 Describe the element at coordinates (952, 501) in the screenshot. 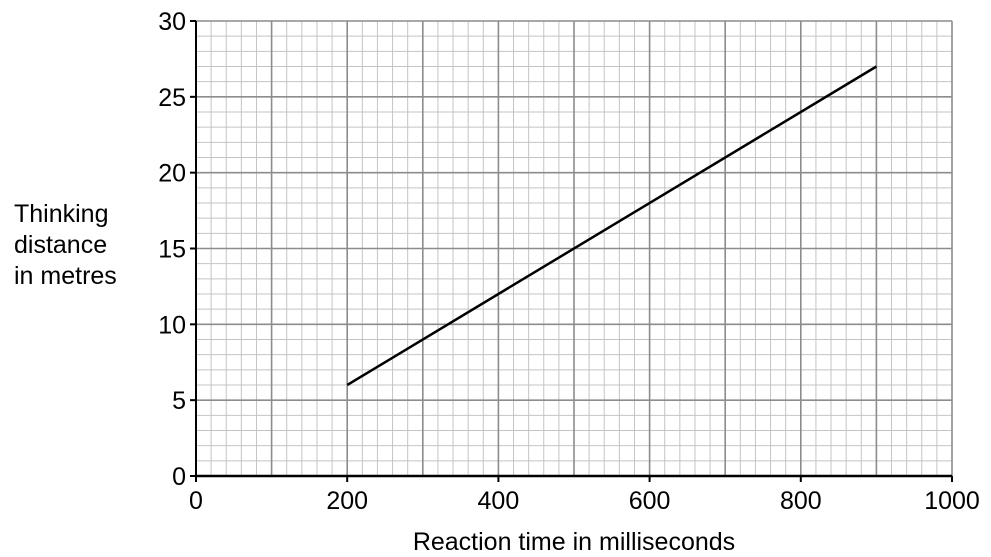

I see `x-tick-label: 1000` at that location.